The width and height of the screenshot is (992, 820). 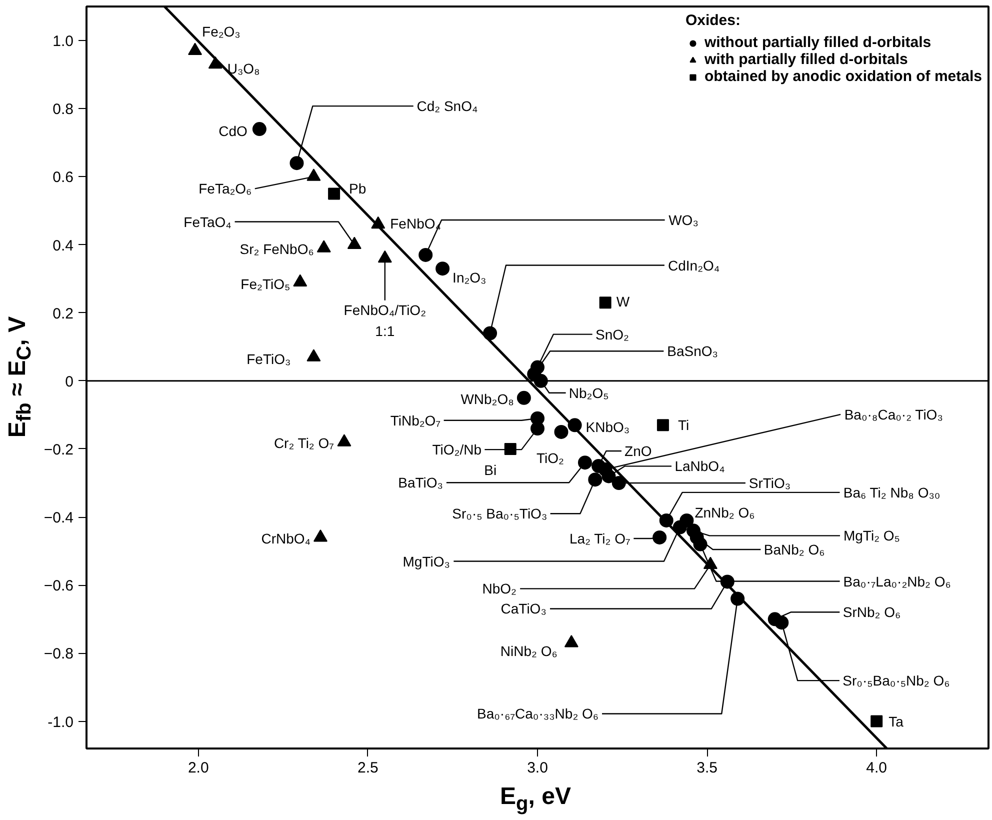 I want to click on annotation: U₃O₈, so click(x=243, y=68).